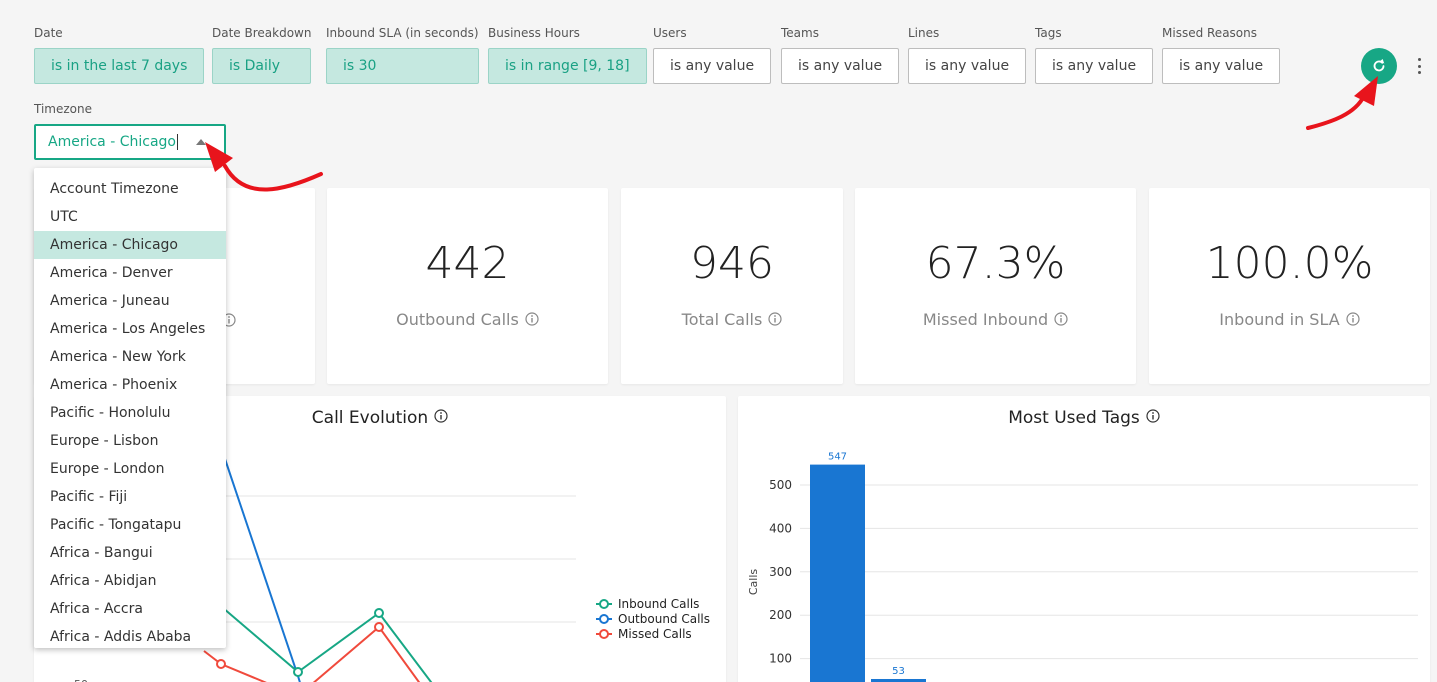 This screenshot has height=682, width=1437. What do you see at coordinates (567, 66) in the screenshot?
I see `filter-business-hours-pill: is in range [9, 18]` at bounding box center [567, 66].